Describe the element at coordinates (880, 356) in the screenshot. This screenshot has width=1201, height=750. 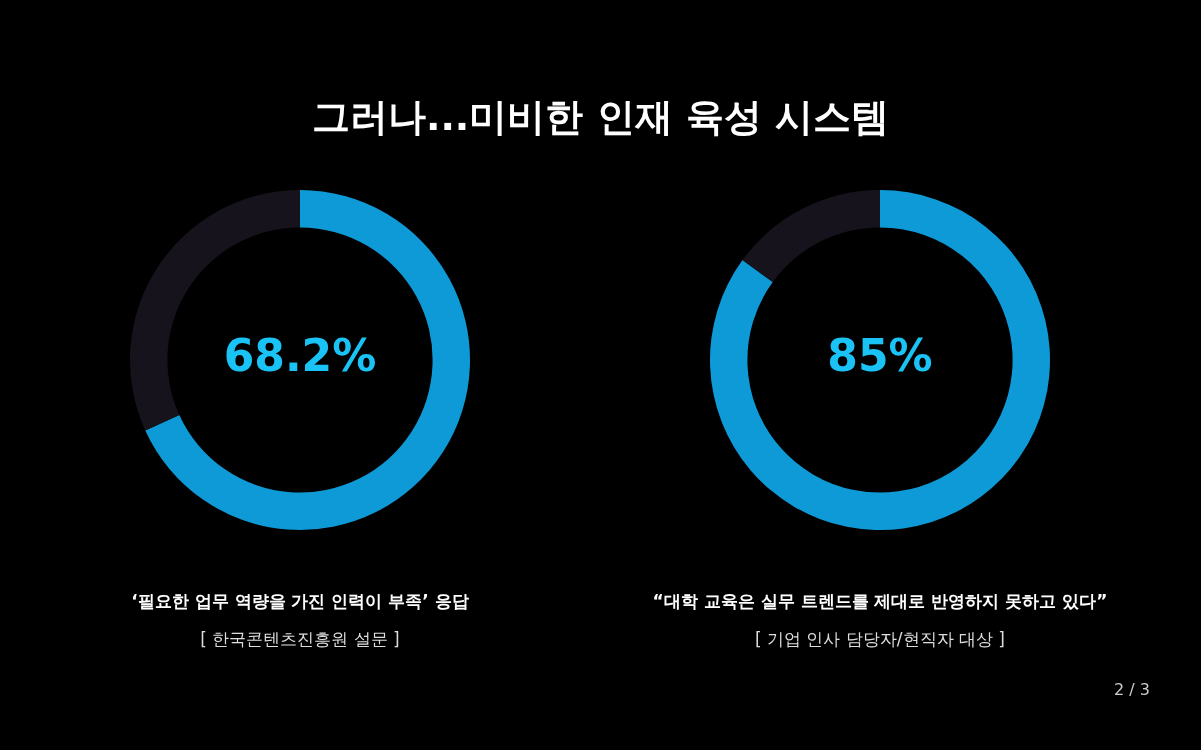
I see `data-label: 85%` at that location.